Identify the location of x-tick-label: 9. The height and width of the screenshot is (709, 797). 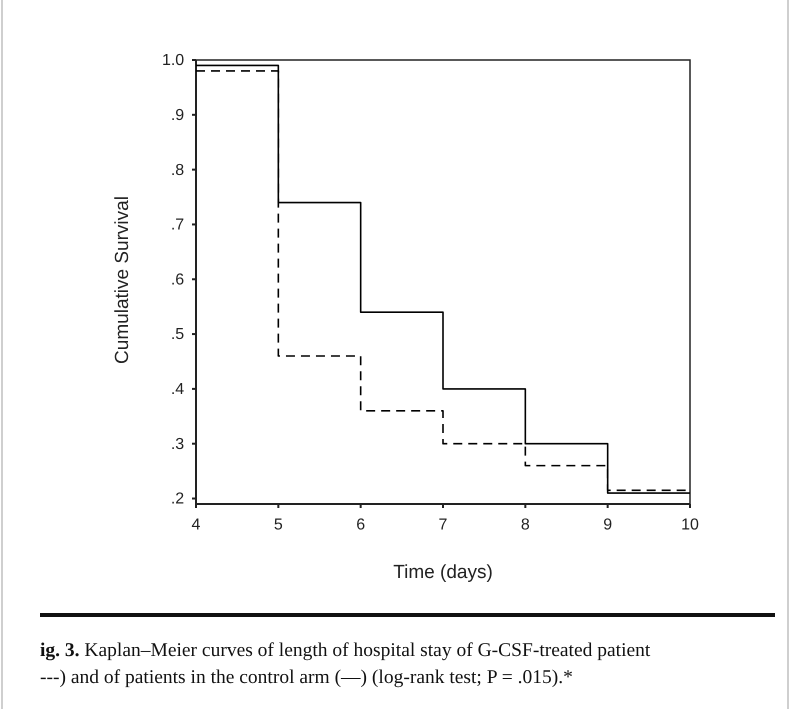
(607, 525).